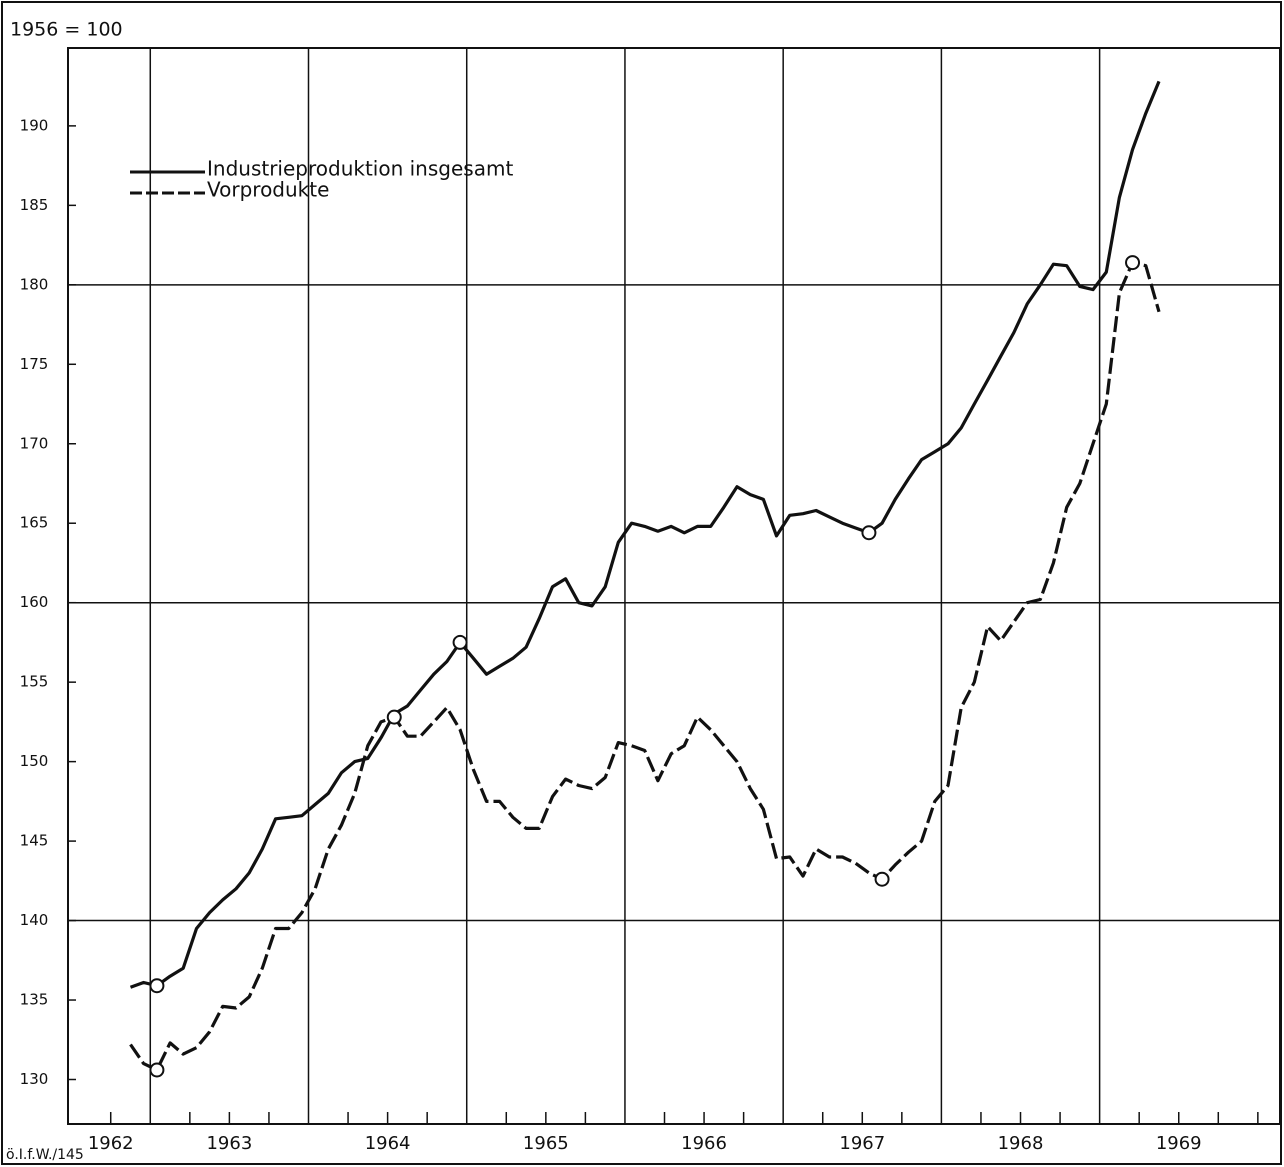  I want to click on x-tick-label: 1963, so click(229, 1143).